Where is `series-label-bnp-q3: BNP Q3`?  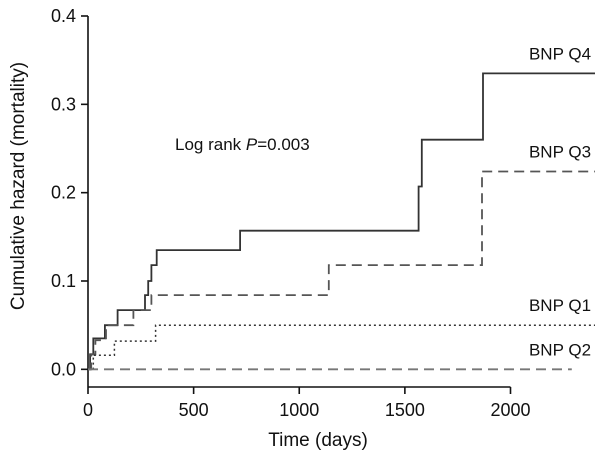
series-label-bnp-q3: BNP Q3 is located at coordinates (560, 151).